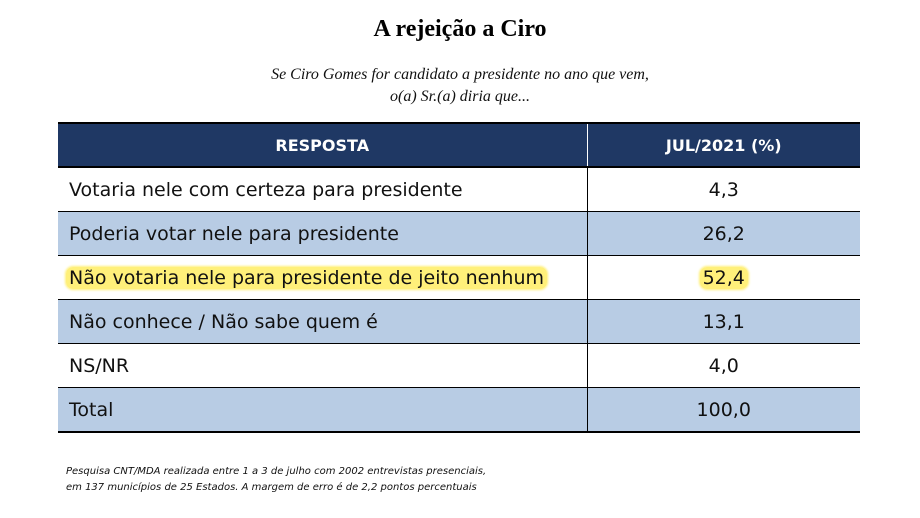  Describe the element at coordinates (323, 145) in the screenshot. I see `header-resposta: RESPOSTA` at that location.